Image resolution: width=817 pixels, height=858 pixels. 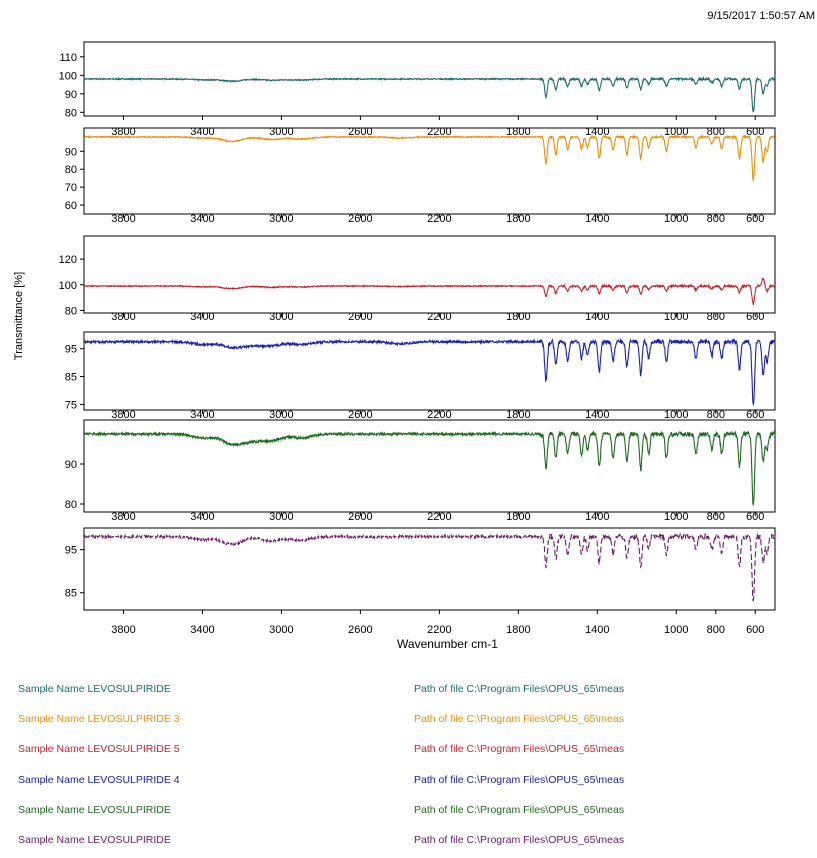 What do you see at coordinates (761, 16) in the screenshot?
I see `report-timestamp: 9/15/2017 1:50:57 AM` at bounding box center [761, 16].